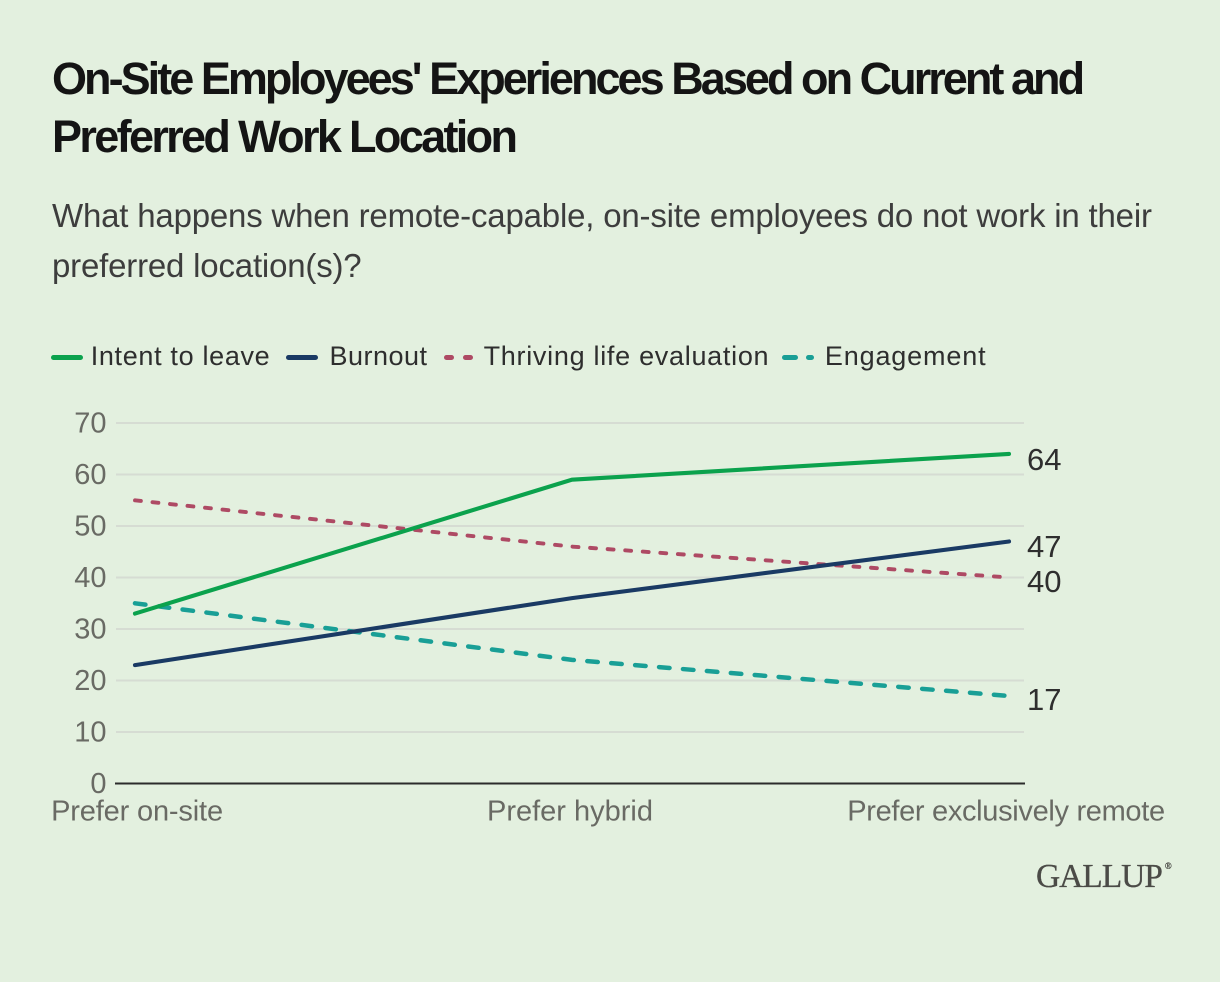 The width and height of the screenshot is (1220, 982). I want to click on svg-text: 30, so click(90, 630).